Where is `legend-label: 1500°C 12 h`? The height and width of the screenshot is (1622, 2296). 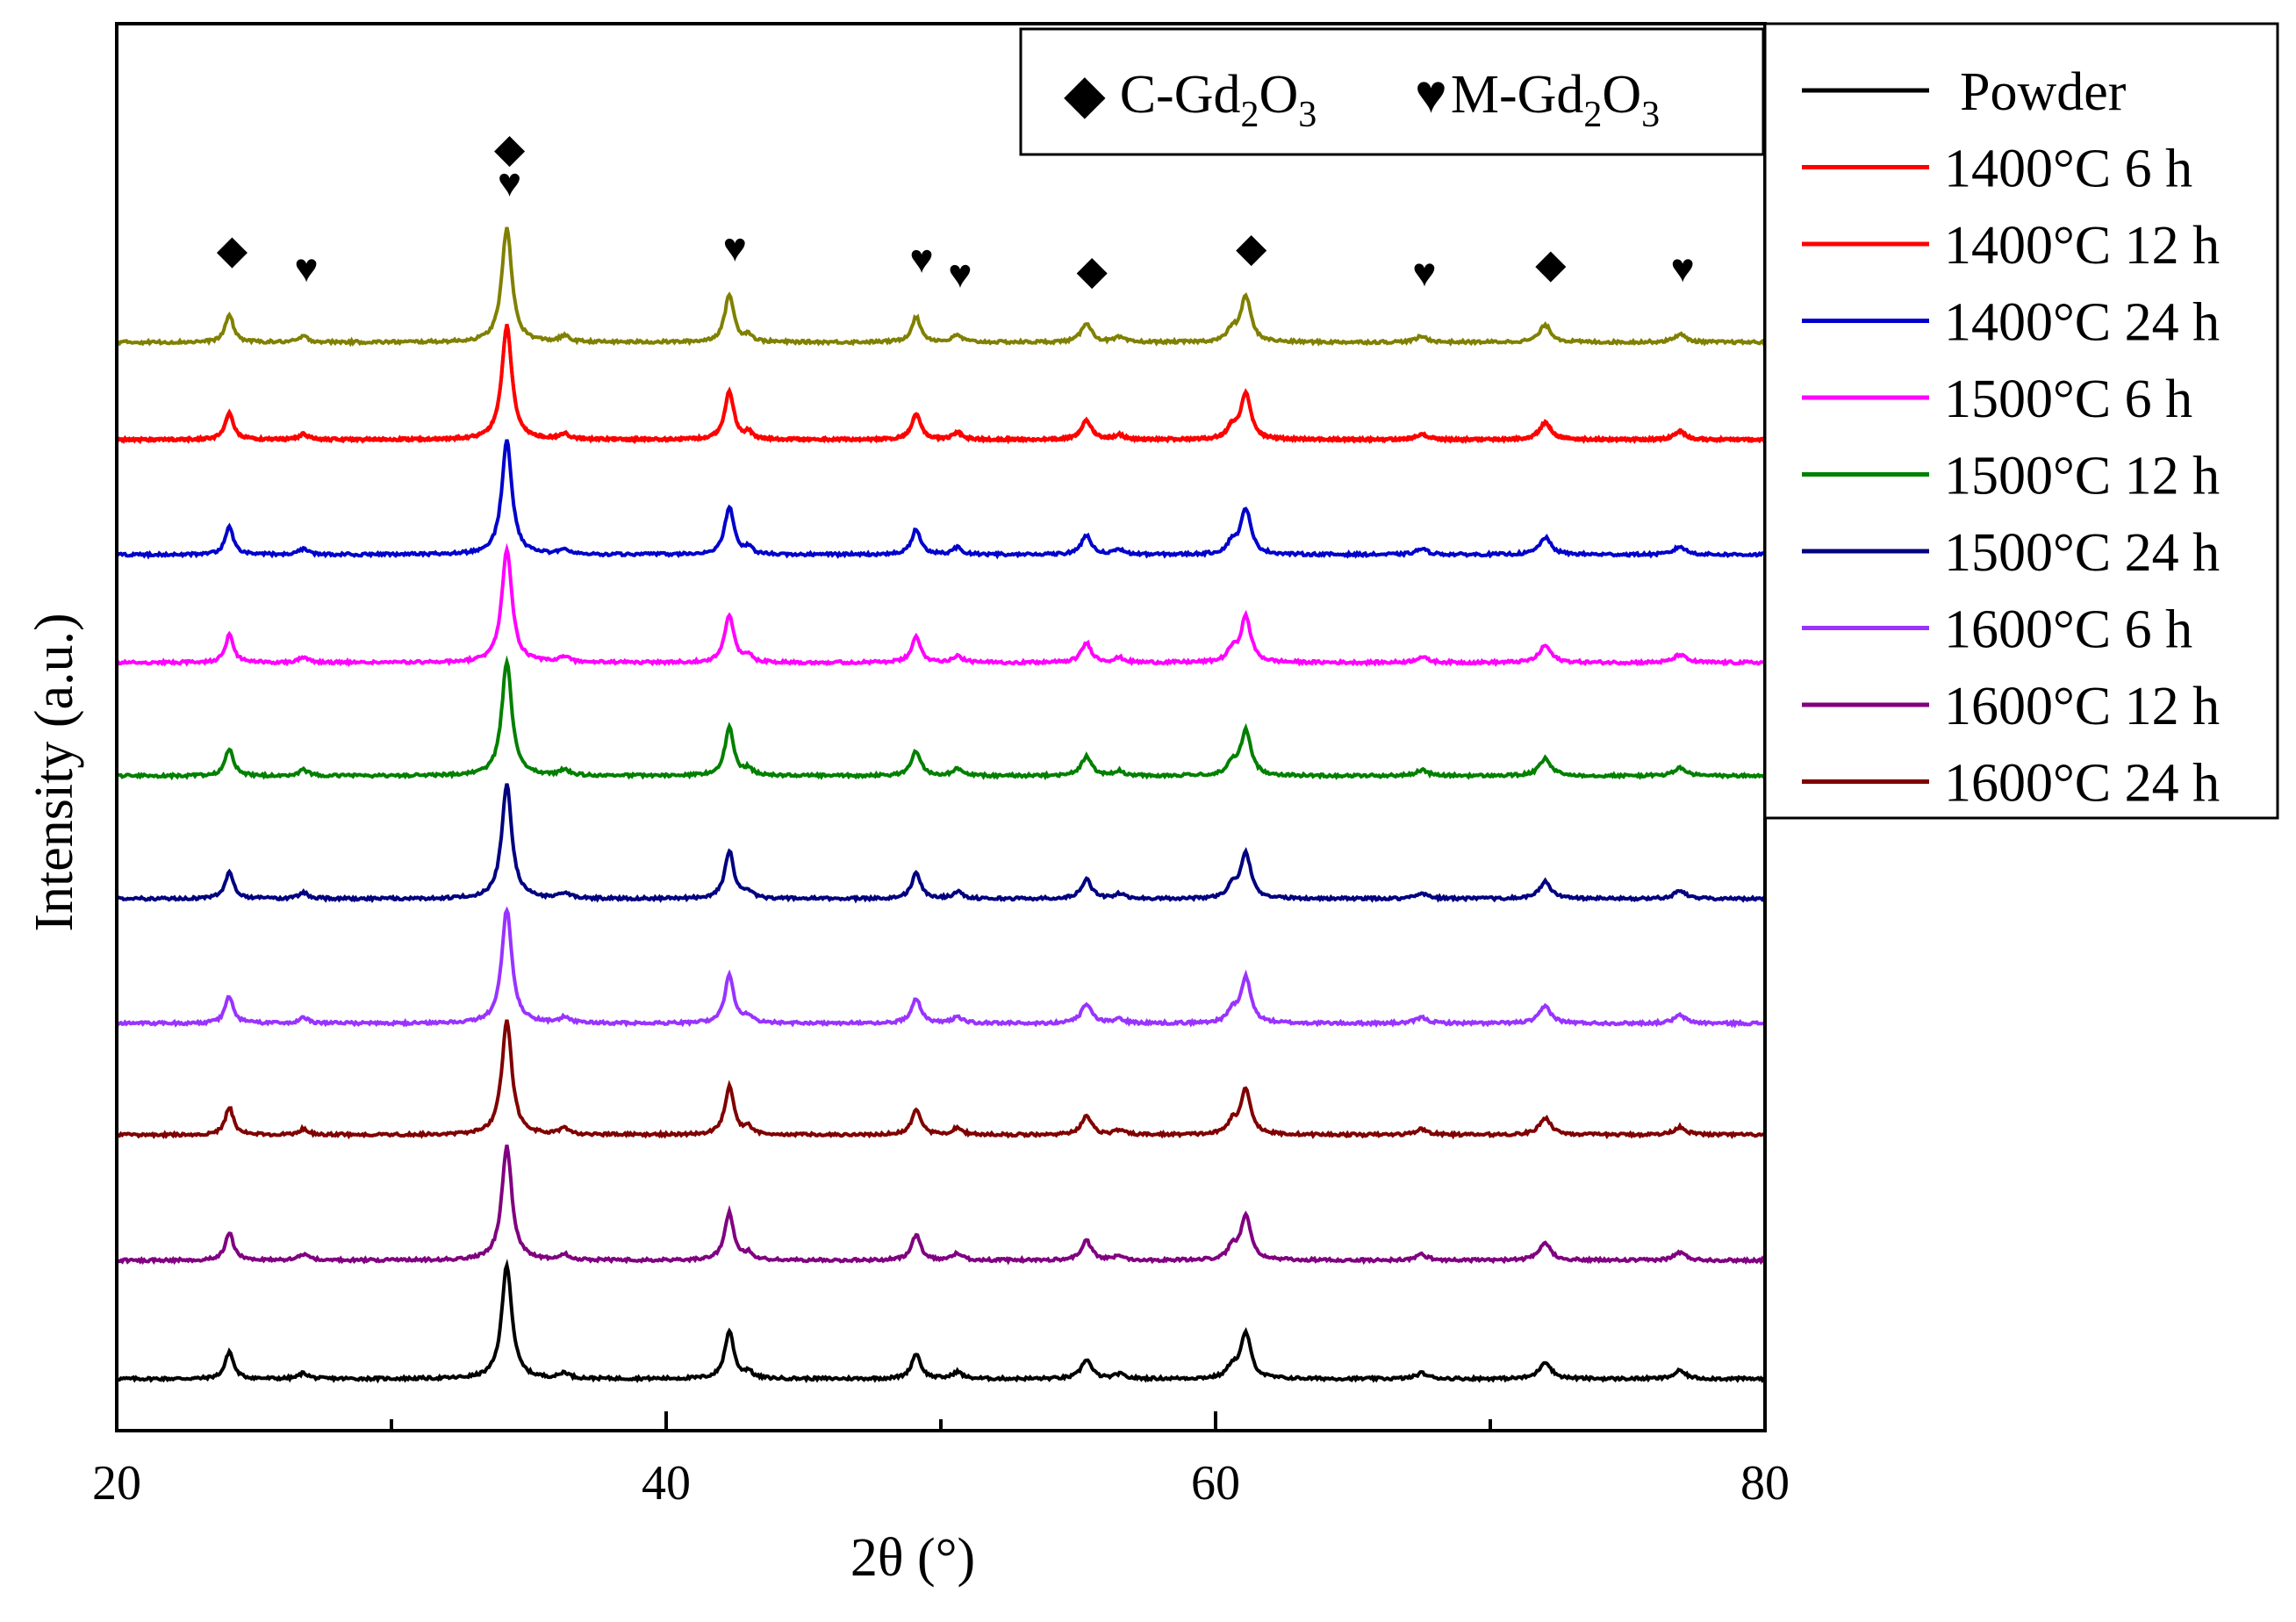 legend-label: 1500°C 12 h is located at coordinates (2082, 476).